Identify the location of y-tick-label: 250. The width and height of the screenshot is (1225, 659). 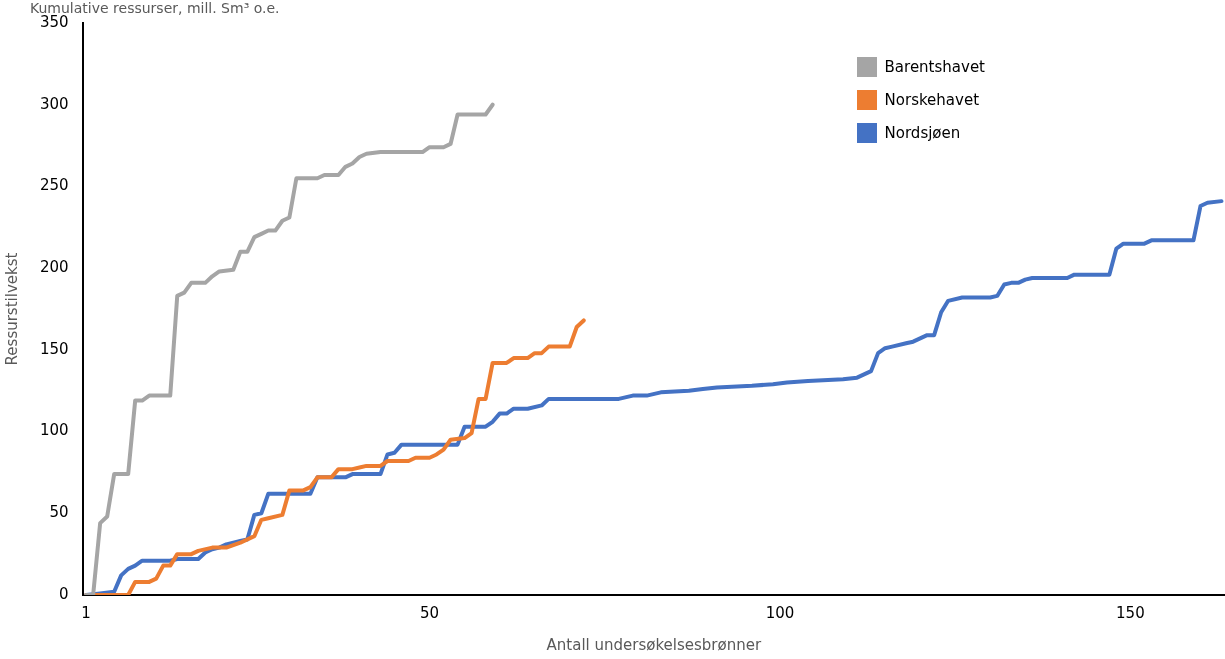
(54, 185).